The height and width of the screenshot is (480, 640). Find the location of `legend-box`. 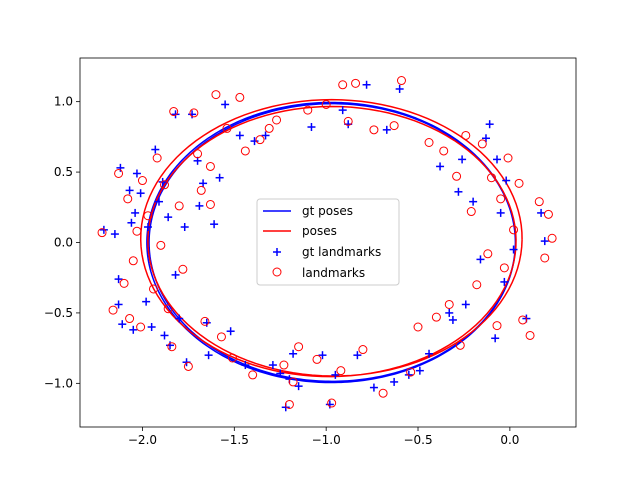

legend-box is located at coordinates (328, 242).